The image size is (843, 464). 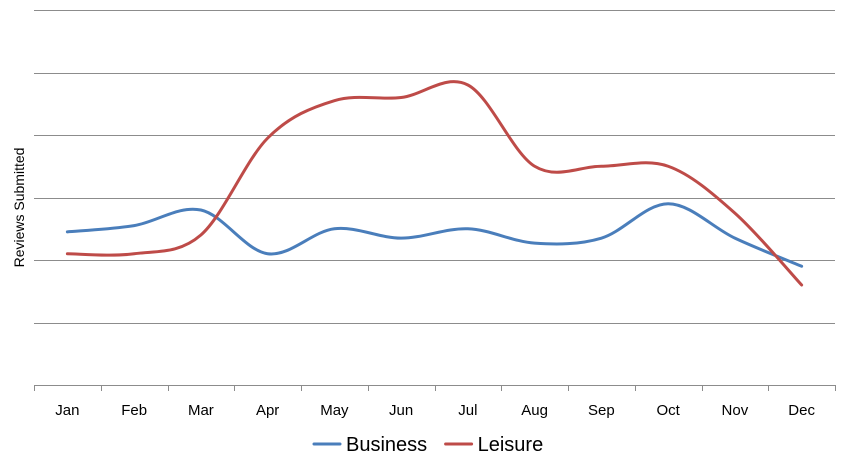 I want to click on x-tick-label-sep: Sep, so click(x=601, y=410).